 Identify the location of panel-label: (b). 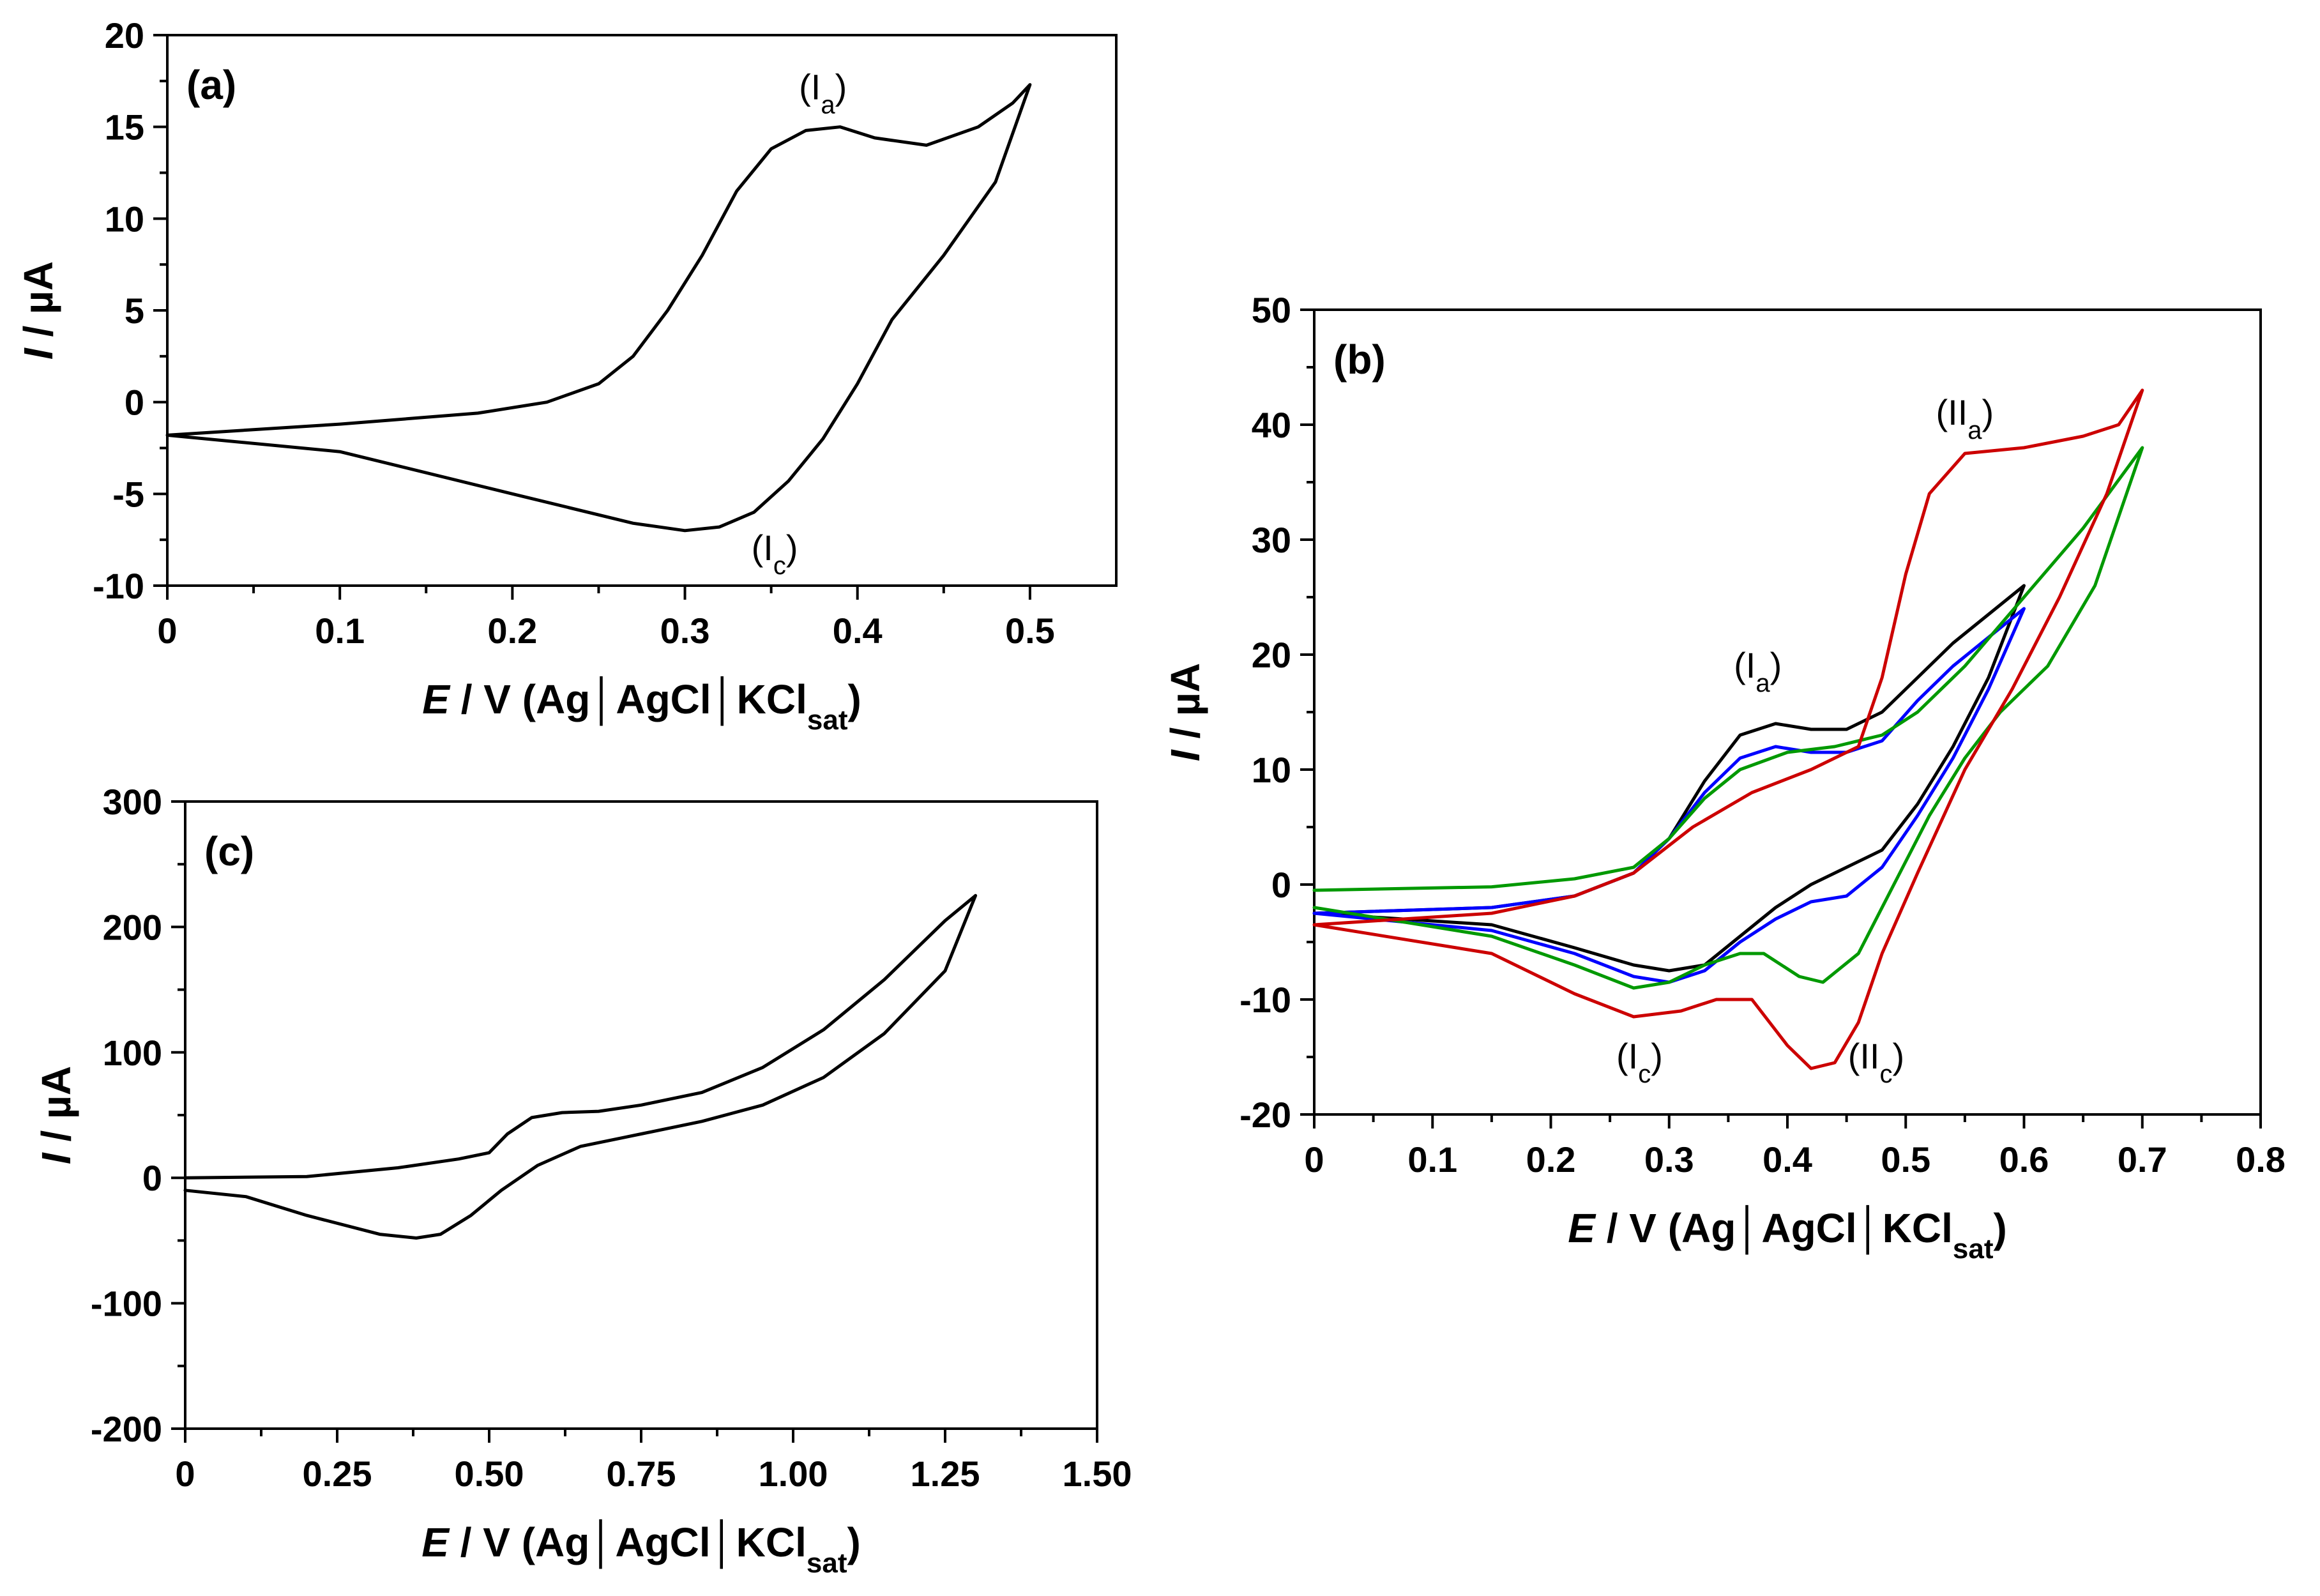
(1359, 360).